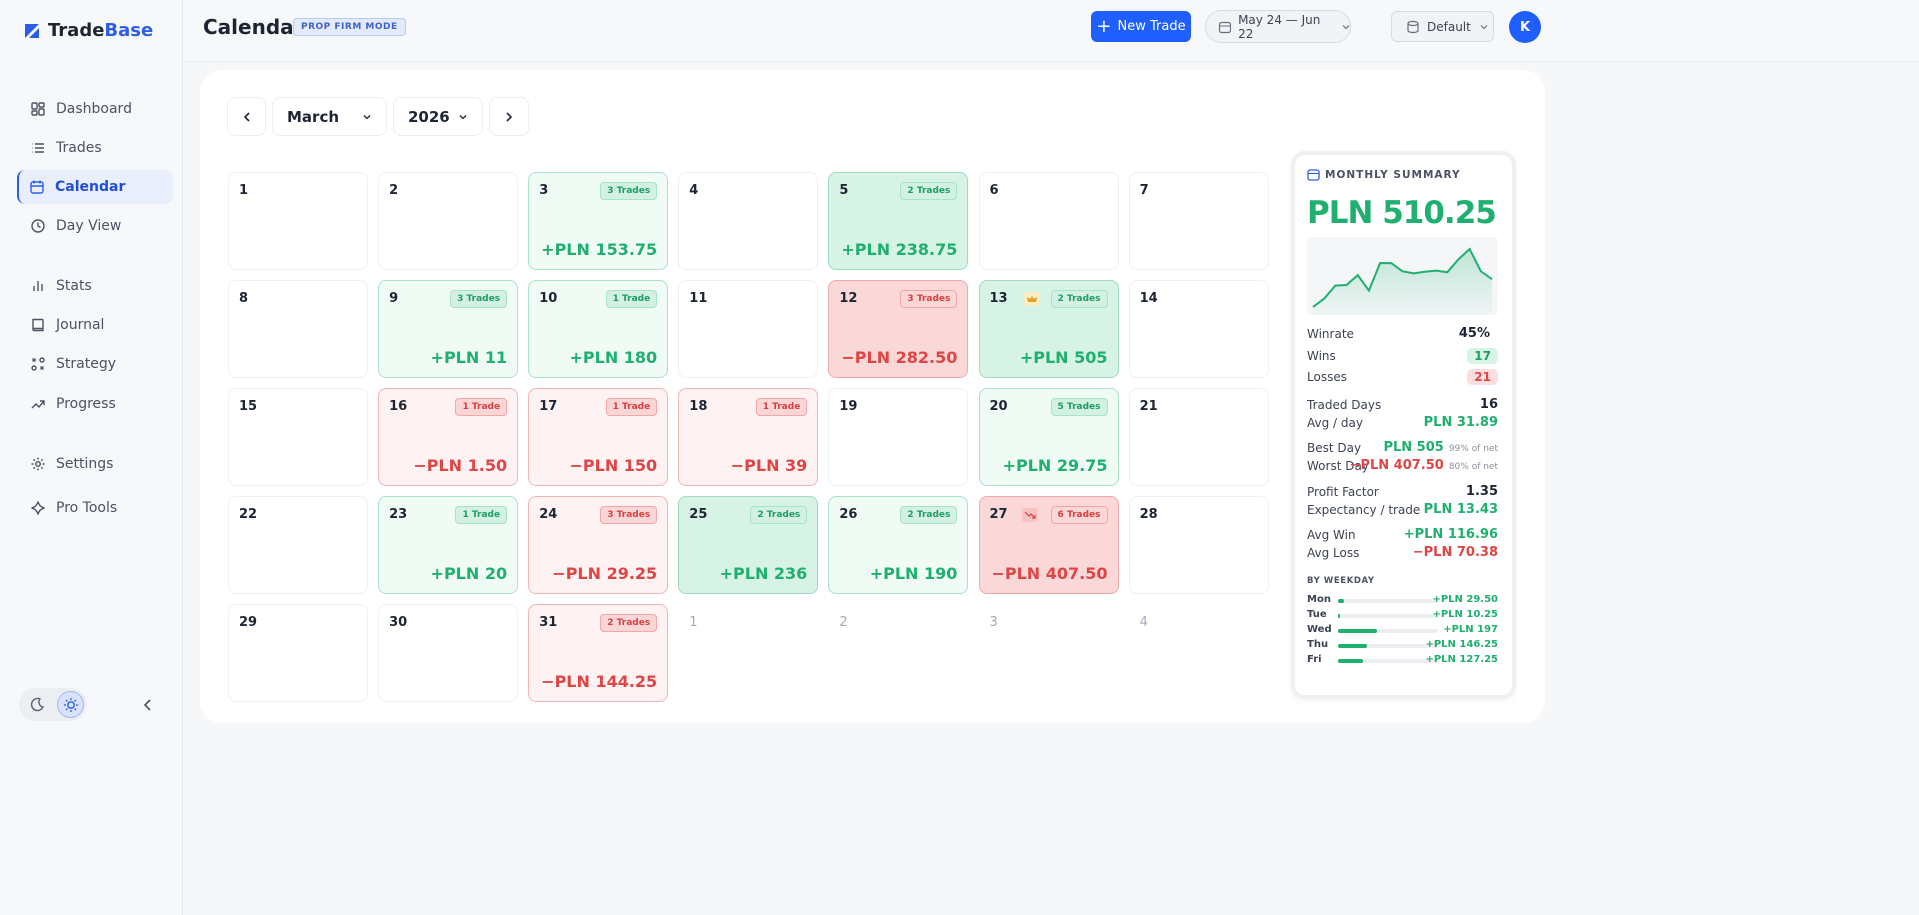 This screenshot has width=1919, height=915. Describe the element at coordinates (70, 704) in the screenshot. I see `sun-button` at that location.